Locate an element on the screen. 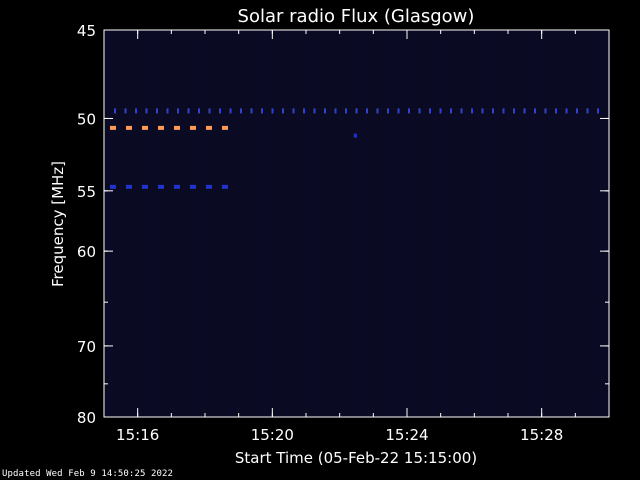  band-54-7mhz is located at coordinates (169, 186).